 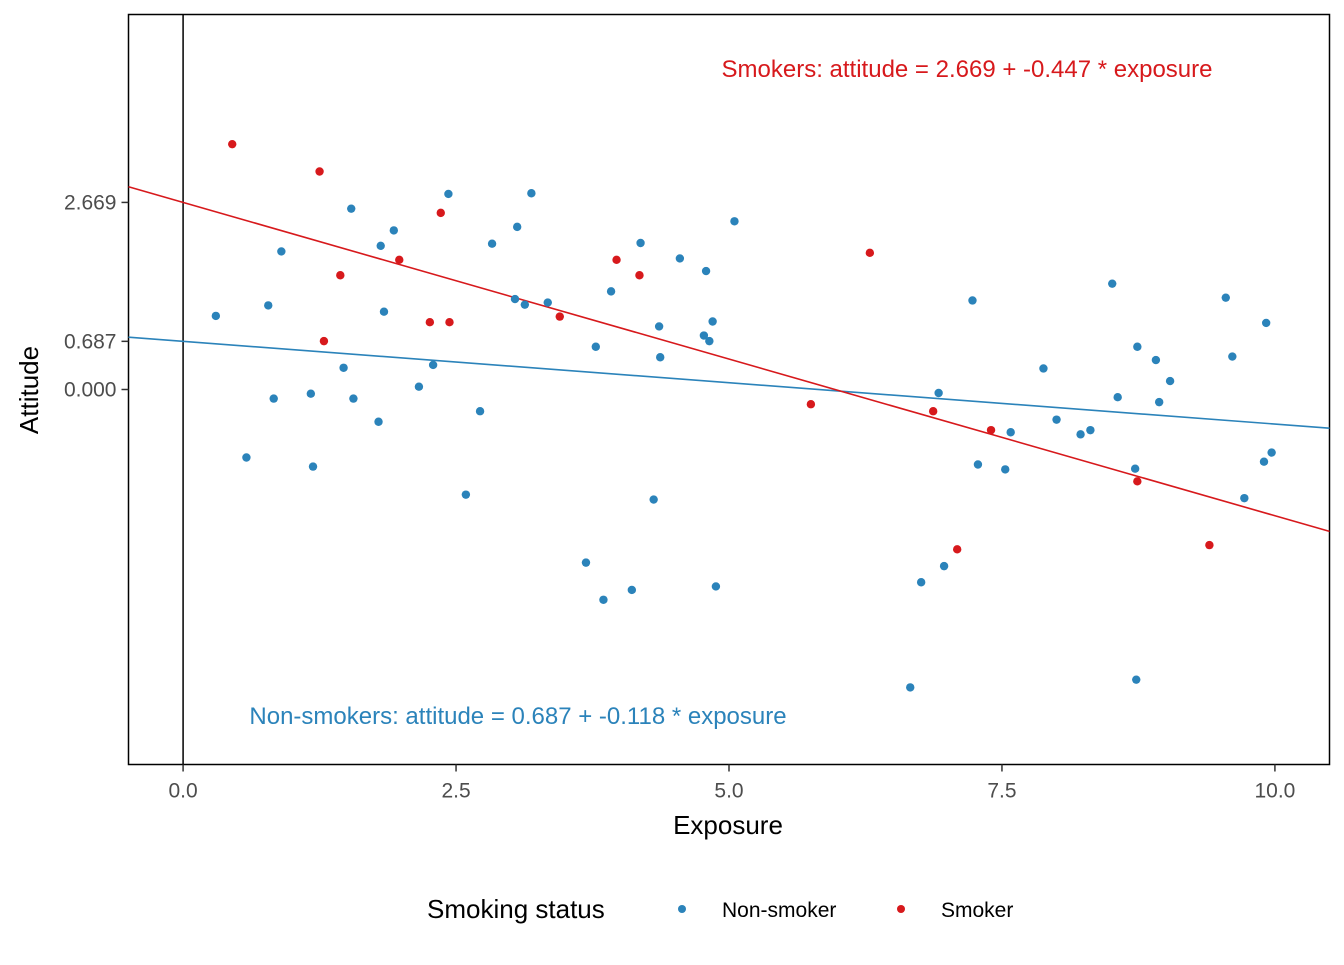 What do you see at coordinates (29, 390) in the screenshot?
I see `y-axis-title: Attitude` at bounding box center [29, 390].